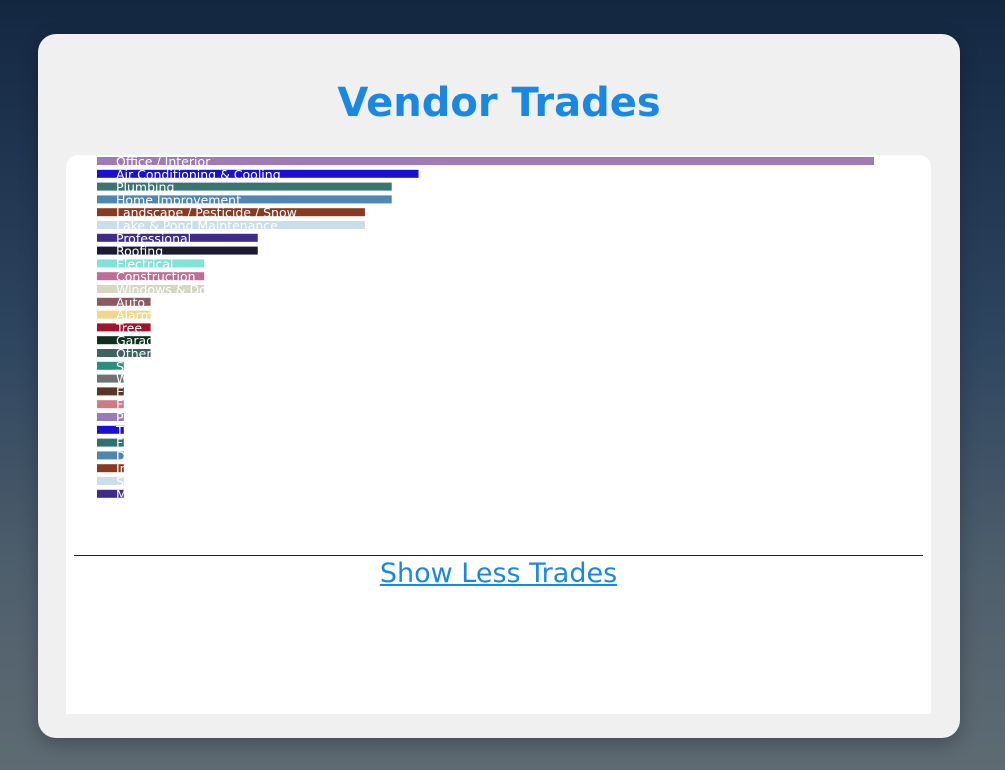 The image size is (1005, 770). Describe the element at coordinates (144, 263) in the screenshot. I see `bar-label: Electrical` at that location.